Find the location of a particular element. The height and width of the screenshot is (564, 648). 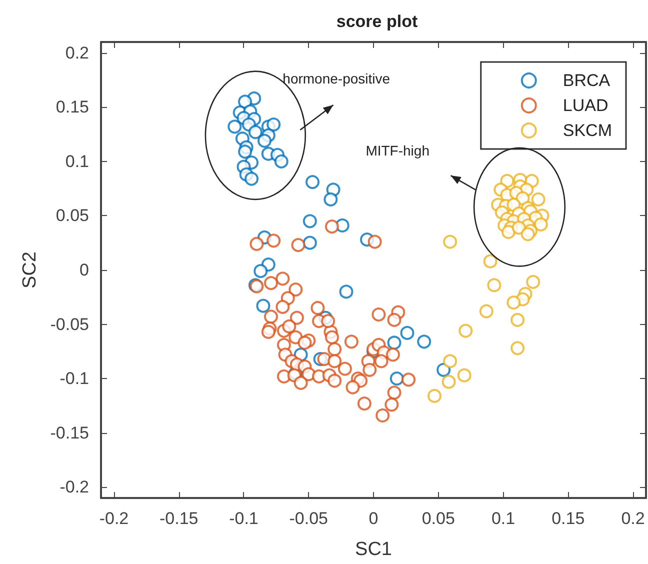

y-tick-label: 0 is located at coordinates (84, 270).